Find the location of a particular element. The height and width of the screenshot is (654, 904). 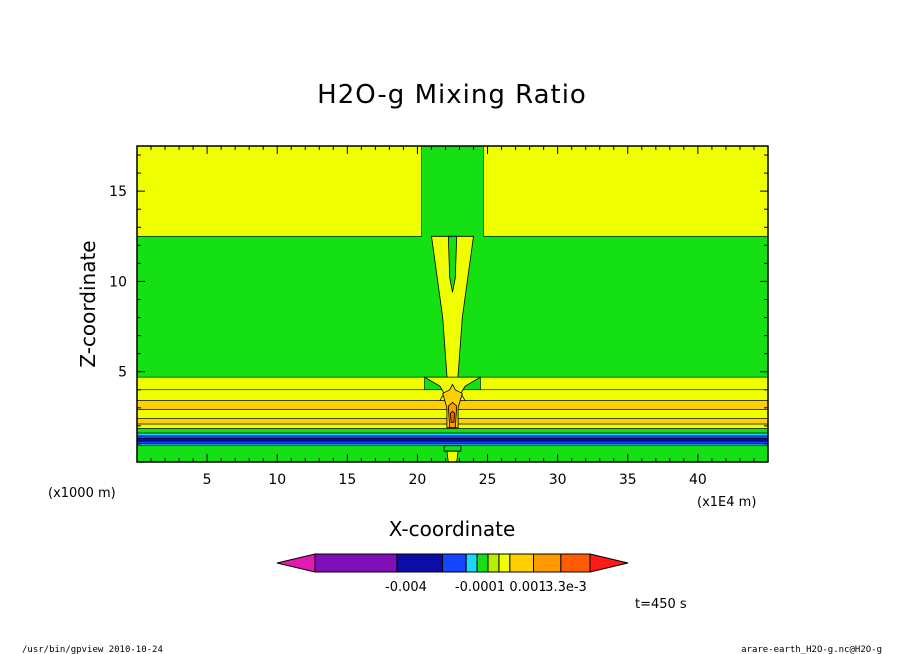

colorbar-label: -0.0001 is located at coordinates (480, 587).